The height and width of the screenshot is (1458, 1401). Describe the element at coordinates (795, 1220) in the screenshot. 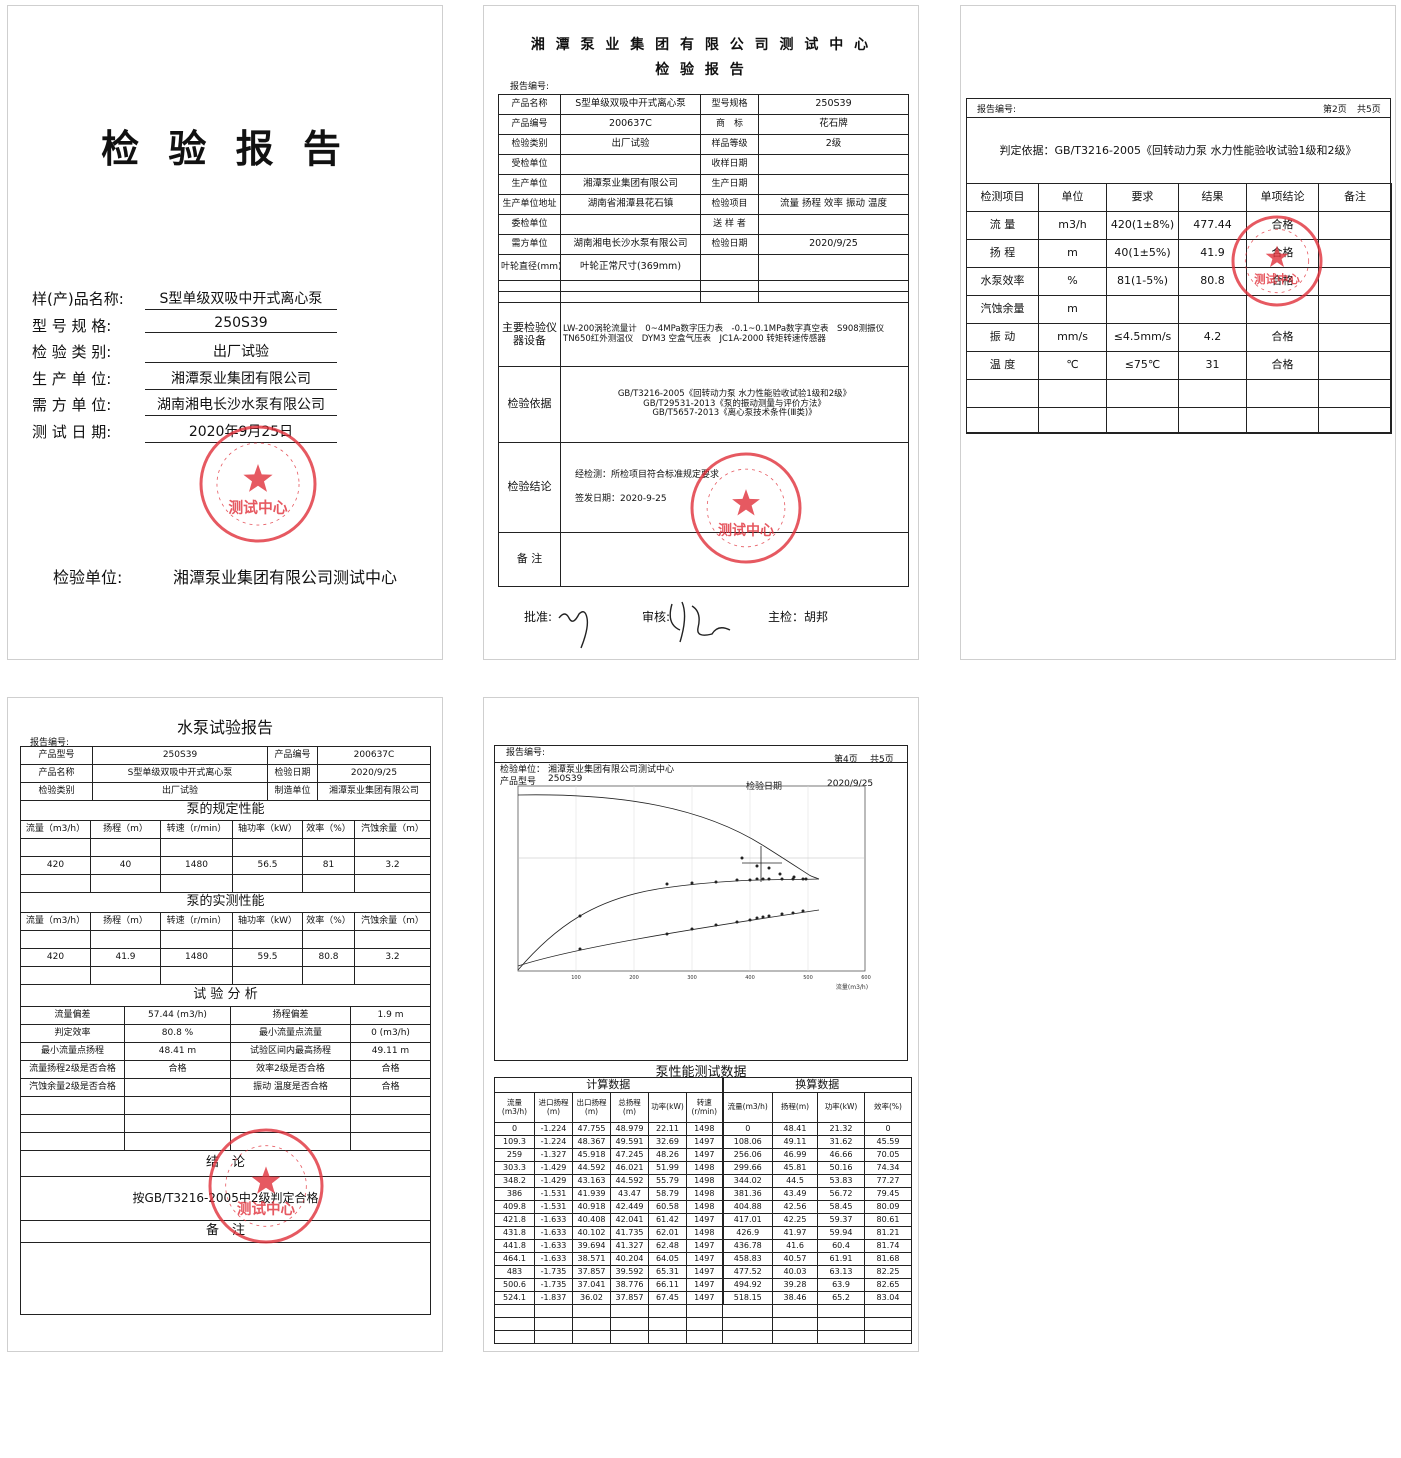

I see `table-cell: 42.25` at that location.